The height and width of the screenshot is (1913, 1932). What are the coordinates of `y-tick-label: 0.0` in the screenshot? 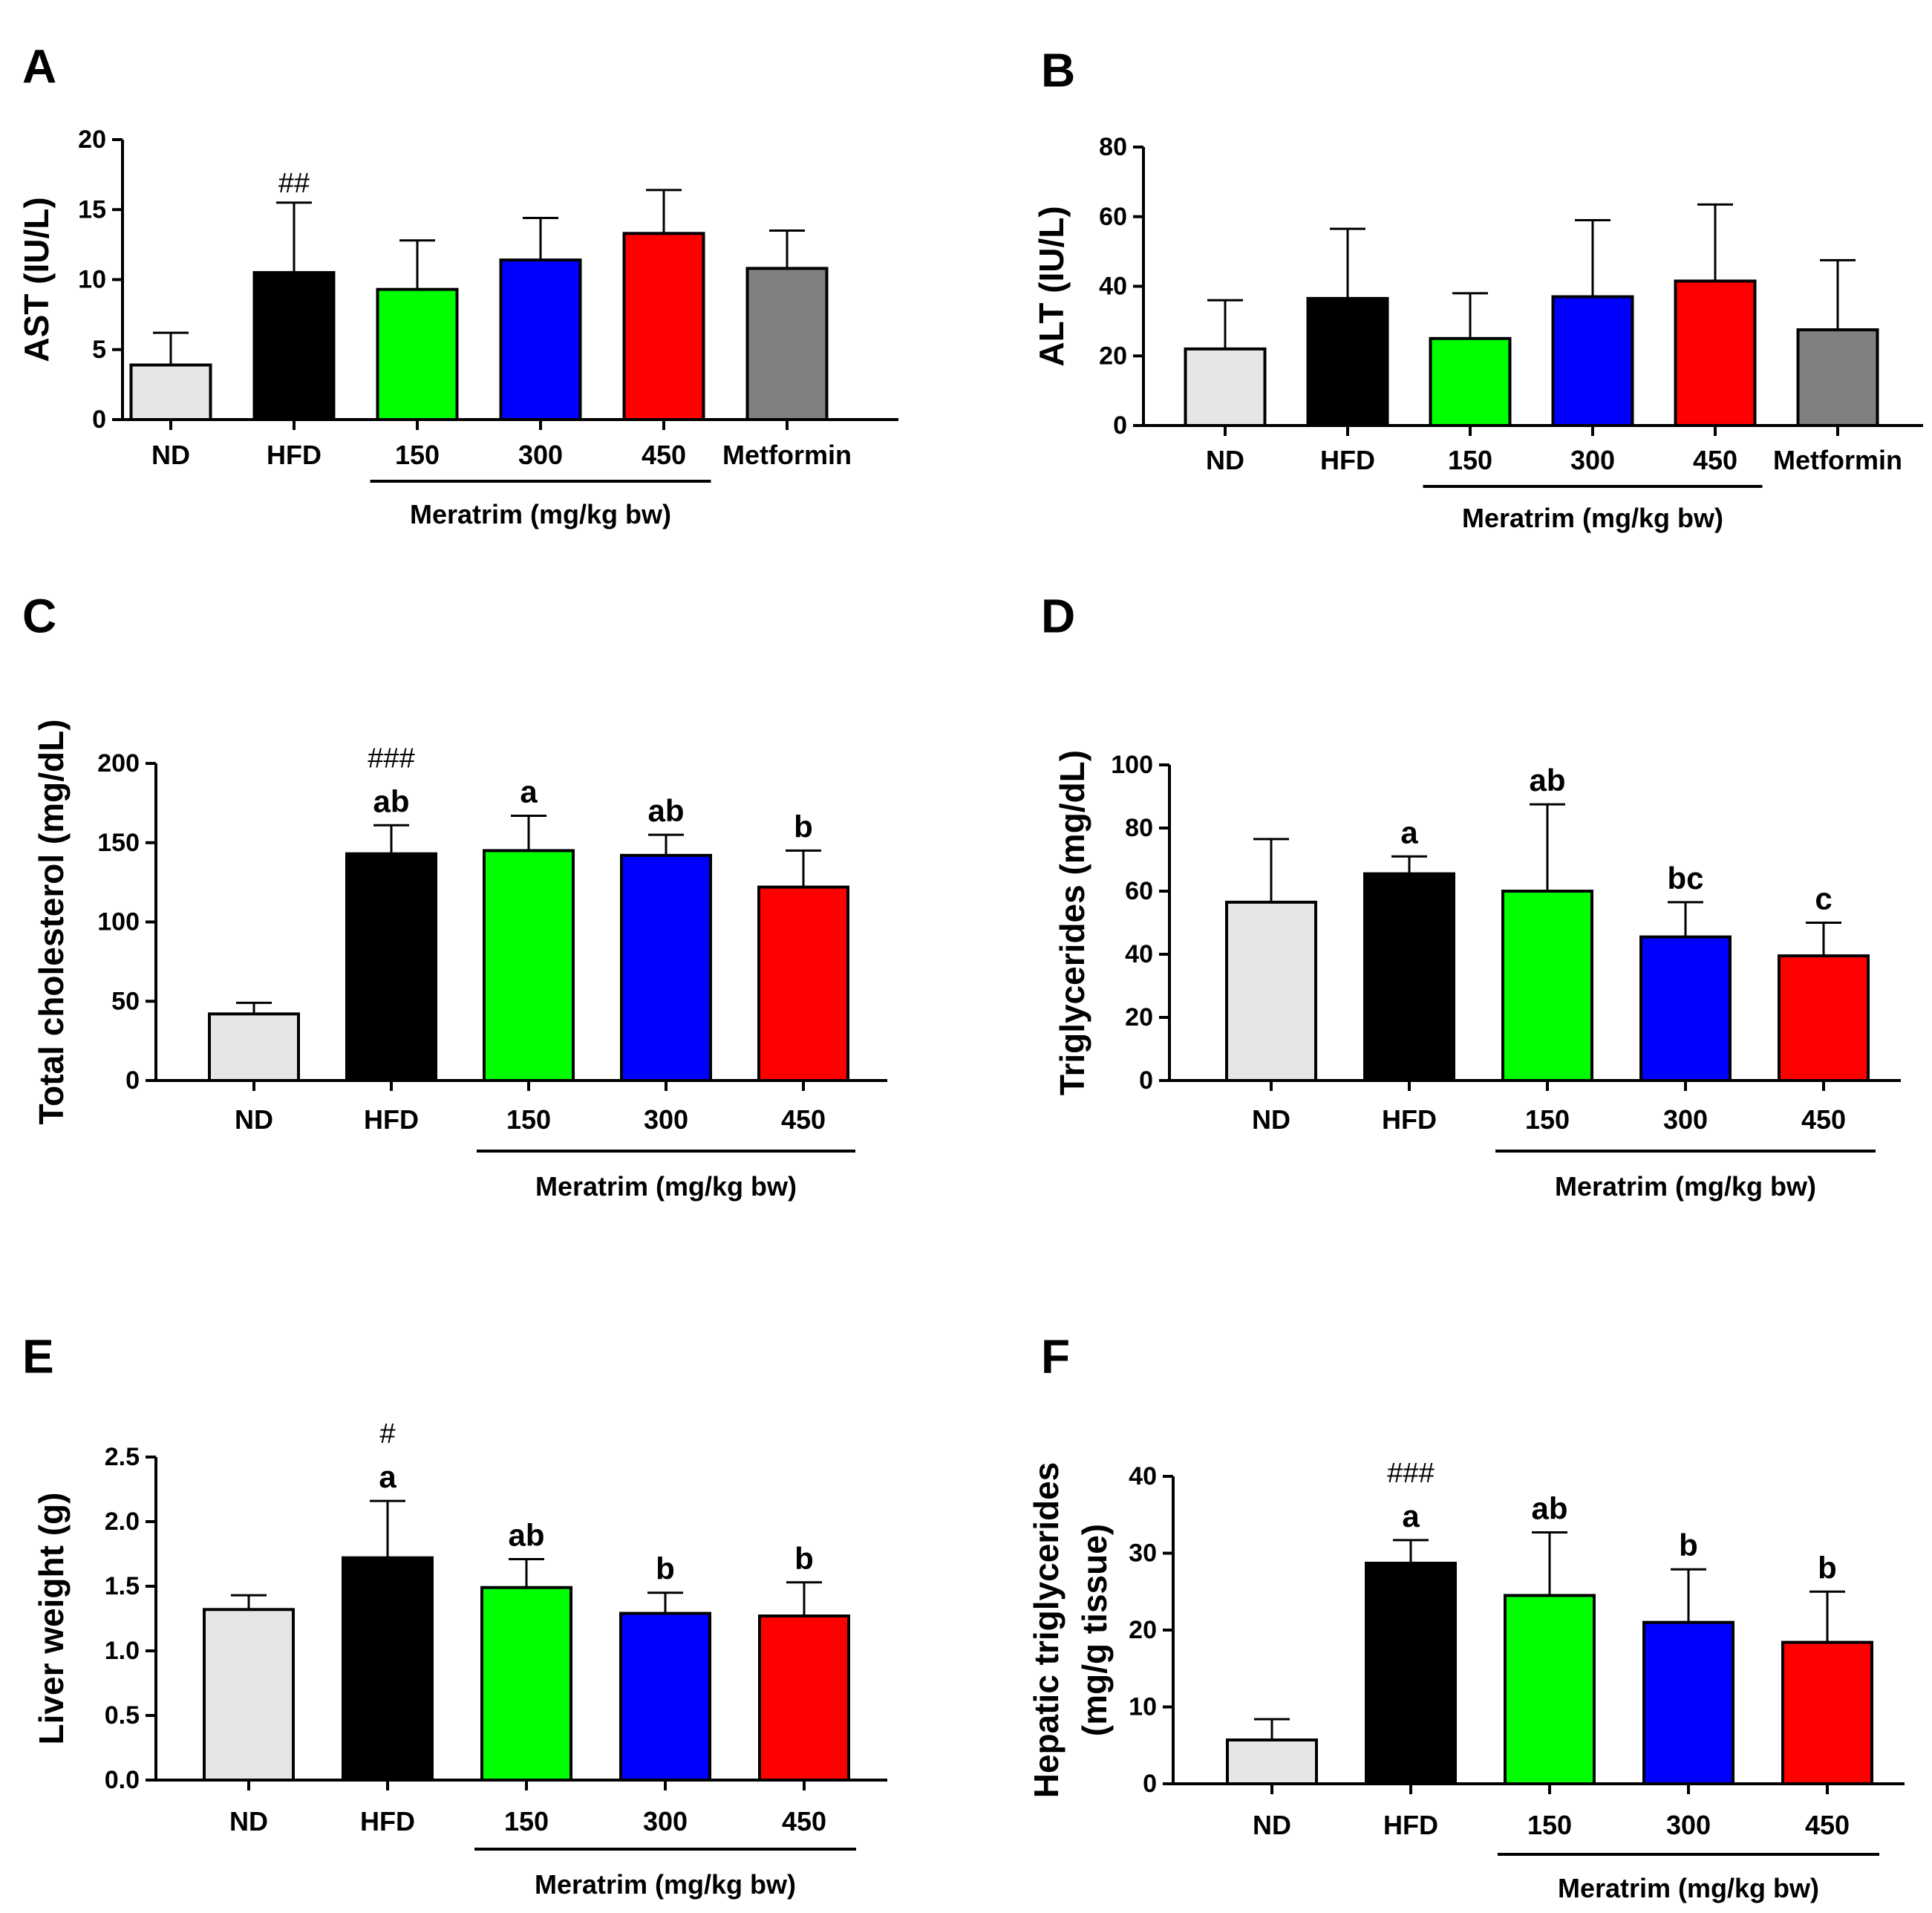 It's located at (123, 1780).